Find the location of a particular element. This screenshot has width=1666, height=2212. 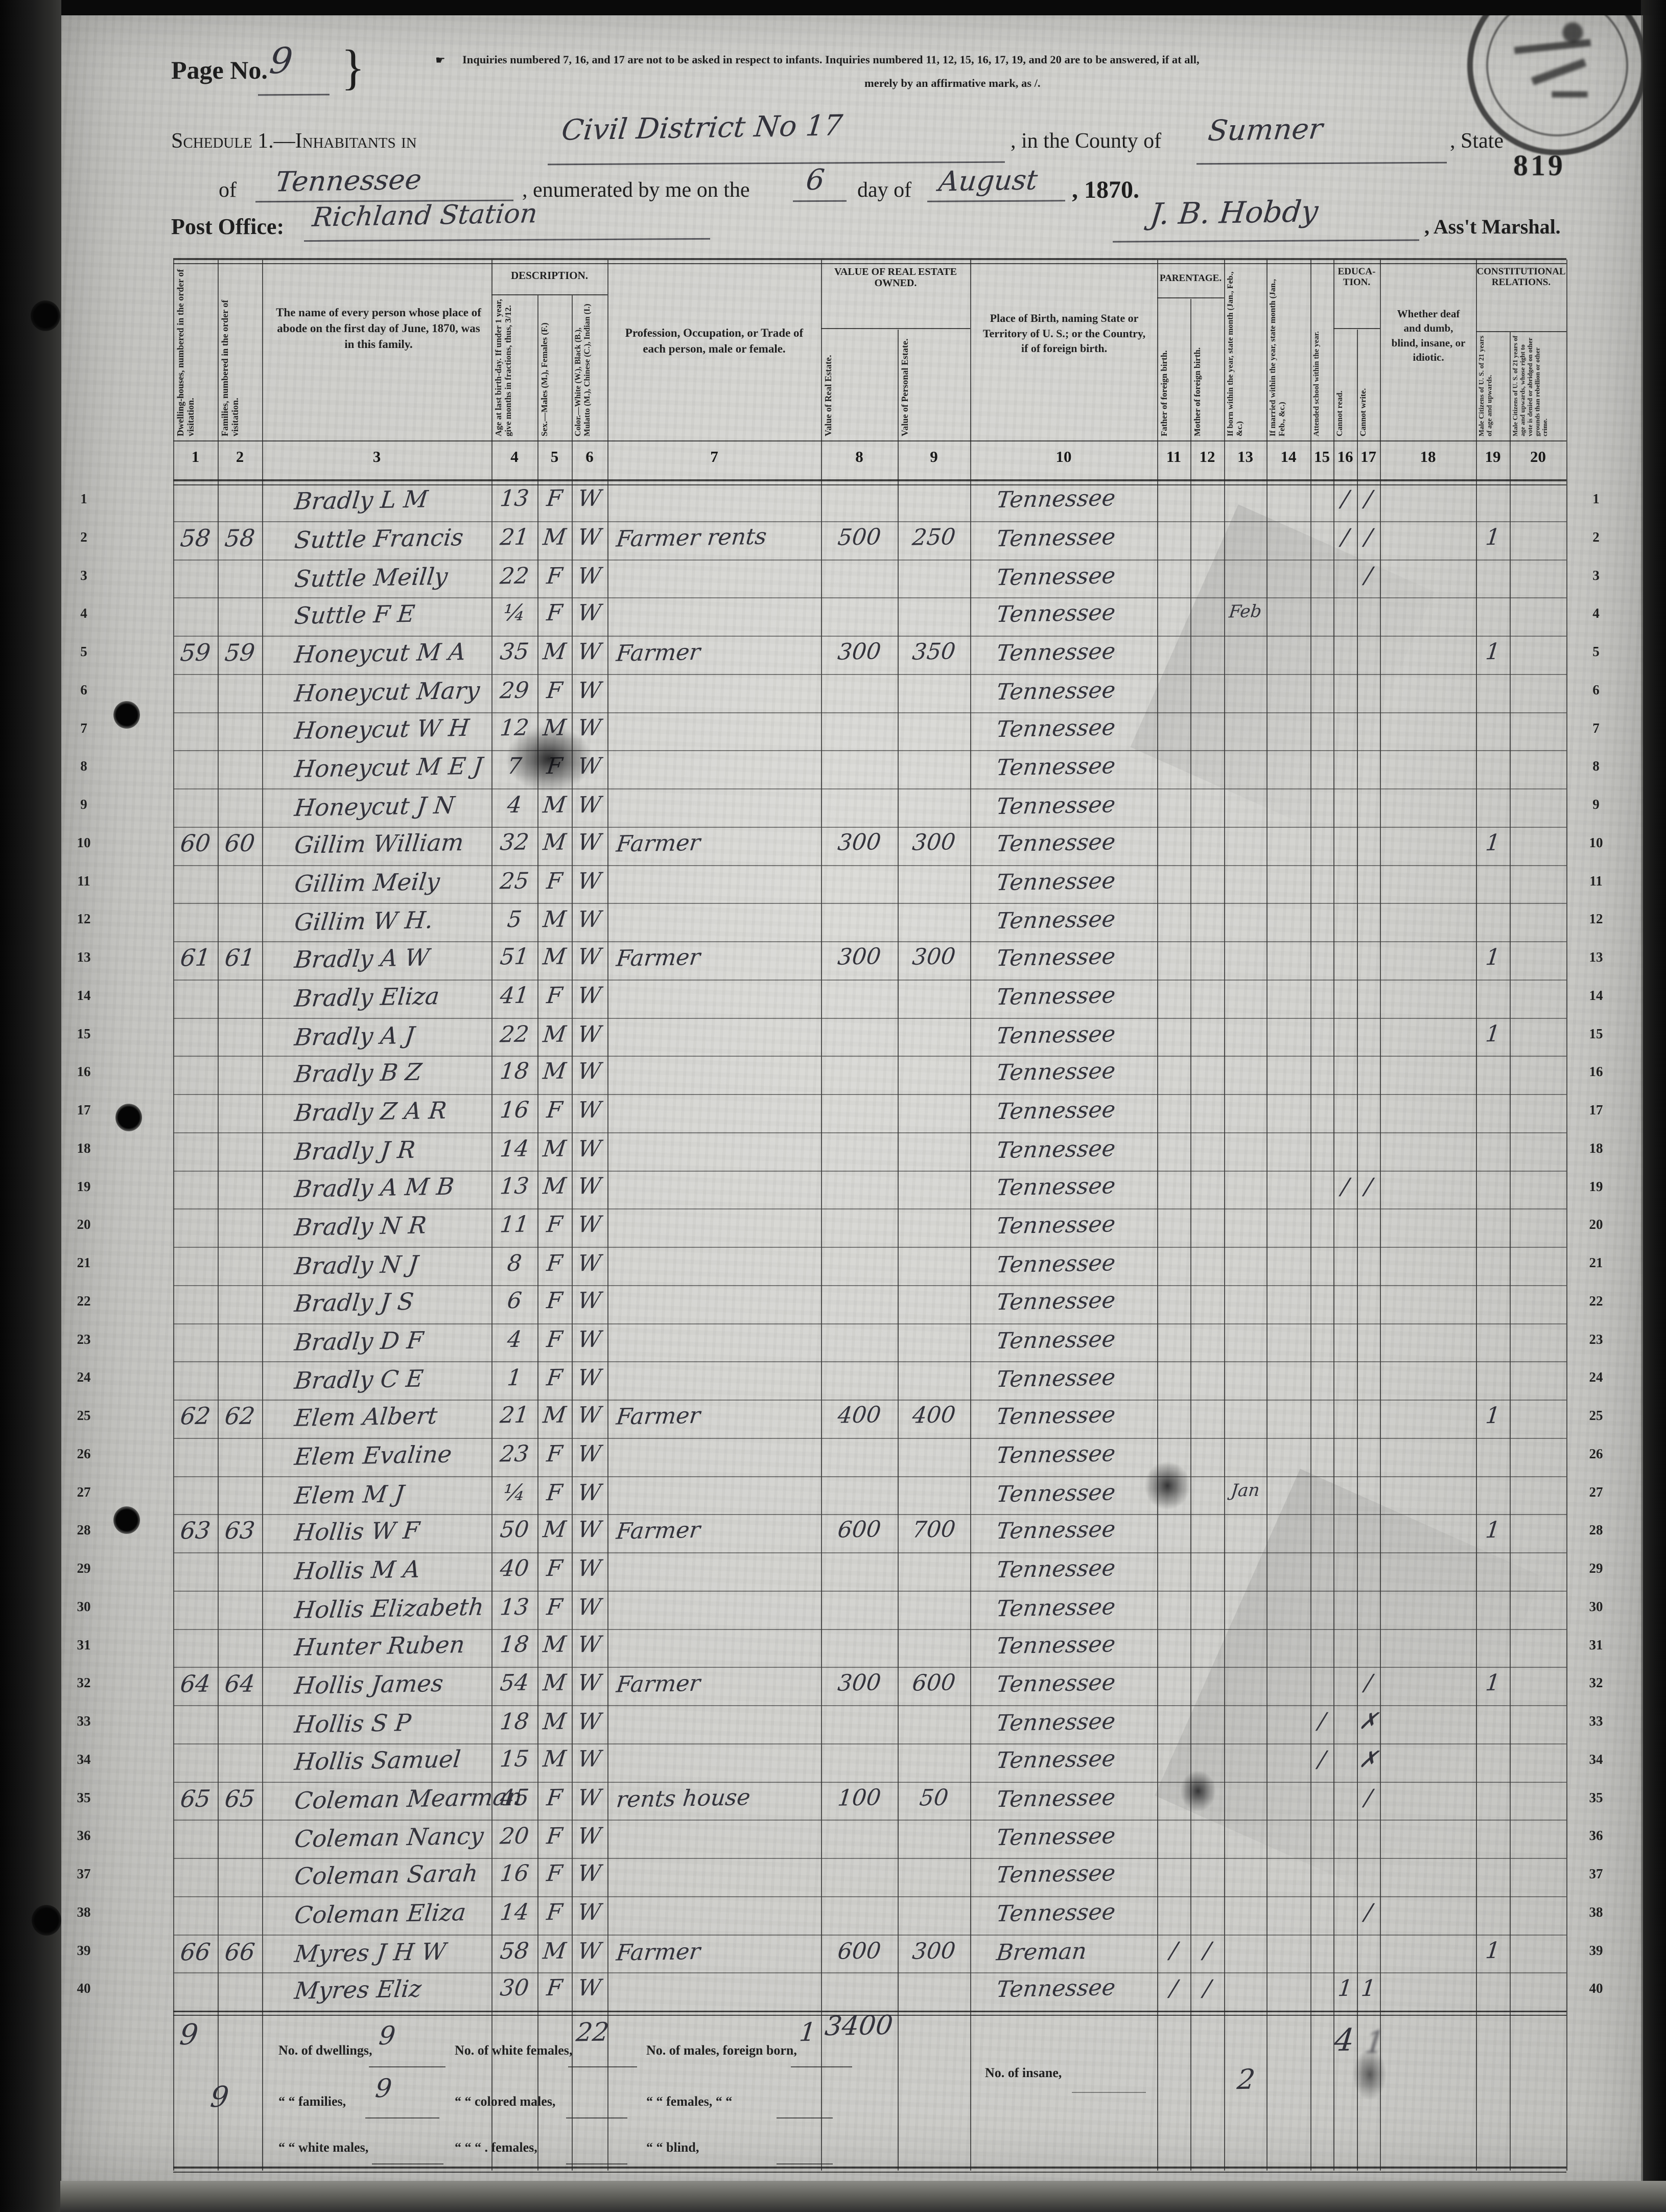

cell-age: 18 is located at coordinates (514, 1721).